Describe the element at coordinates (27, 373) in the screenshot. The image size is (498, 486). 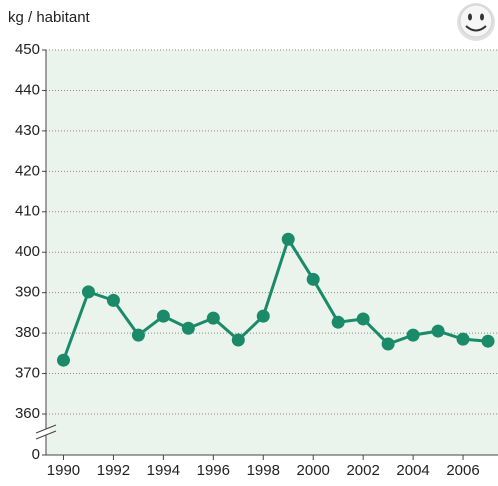
I see `y-tick-label: 370` at that location.